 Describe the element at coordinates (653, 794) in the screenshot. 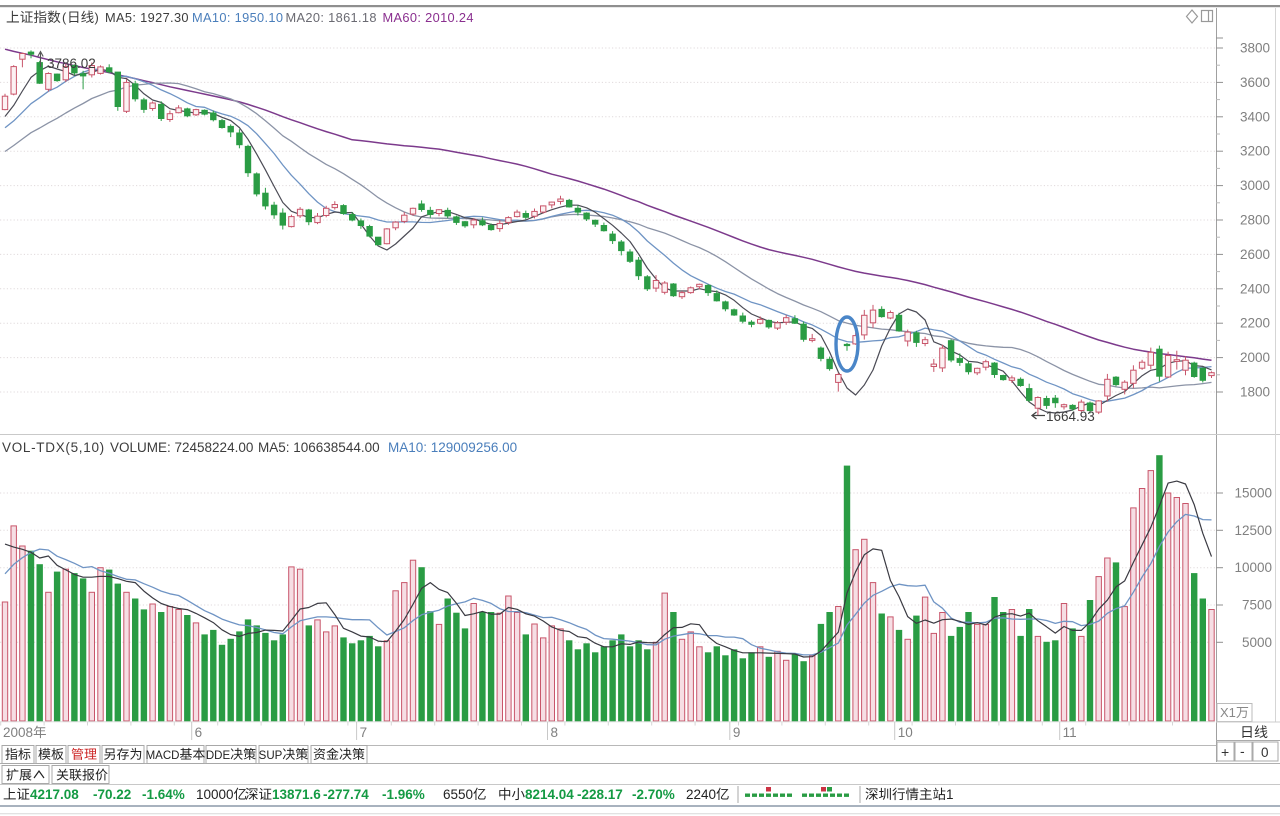

I see `svg-text: -2.70%` at that location.